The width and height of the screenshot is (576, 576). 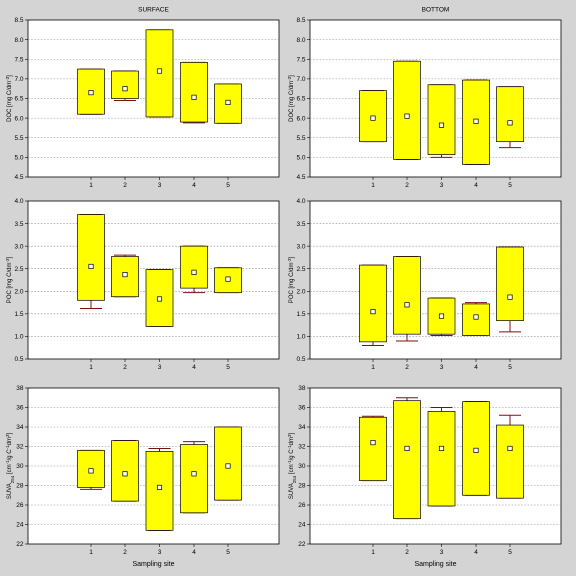 What do you see at coordinates (10, 491) in the screenshot?
I see `y-label-main: SUVA` at bounding box center [10, 491].